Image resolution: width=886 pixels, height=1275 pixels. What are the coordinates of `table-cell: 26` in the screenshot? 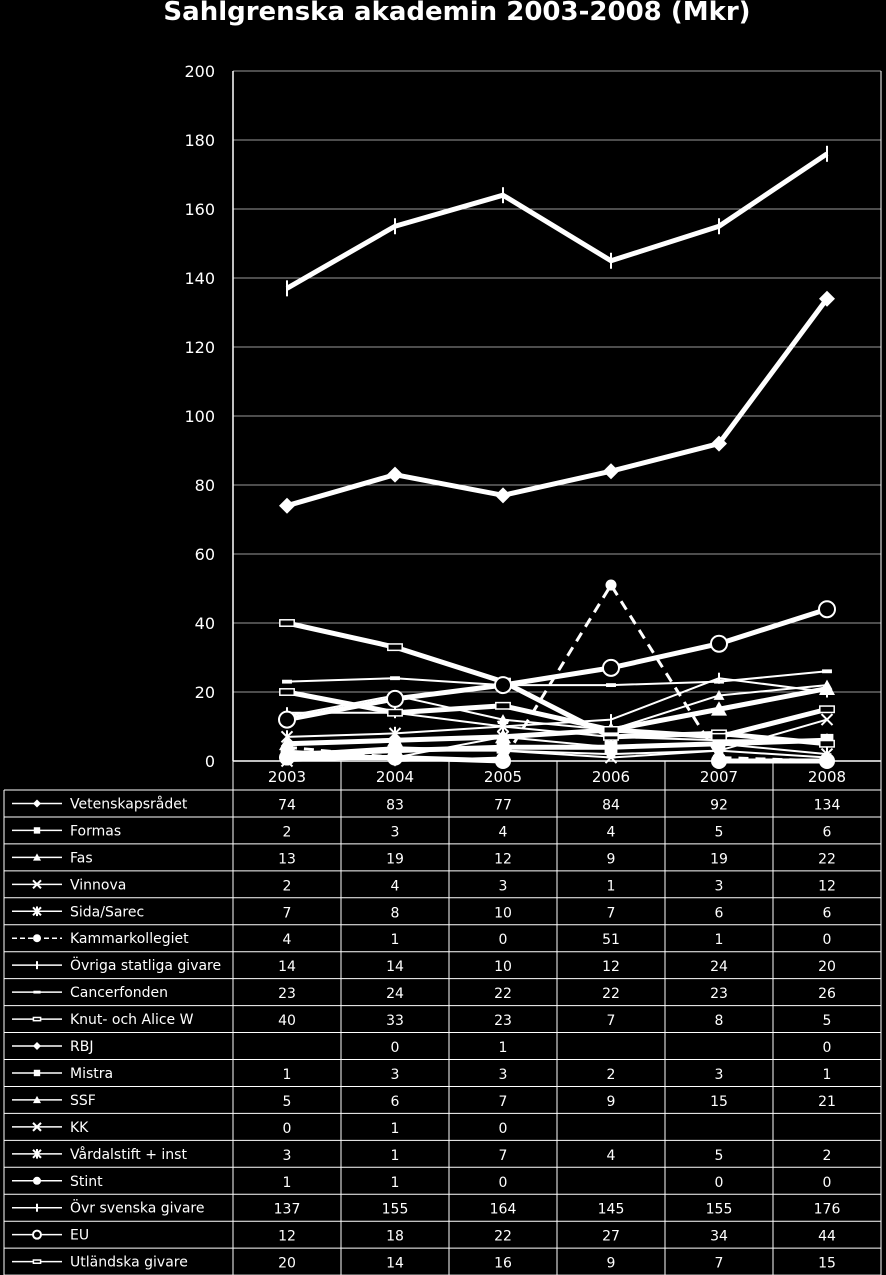 It's located at (827, 994).